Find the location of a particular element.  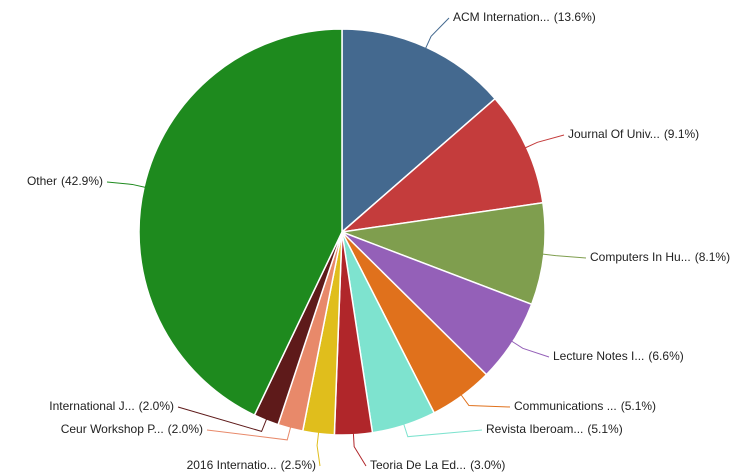

slice-label: 2016 Internatio... (2.5%) is located at coordinates (251, 465).